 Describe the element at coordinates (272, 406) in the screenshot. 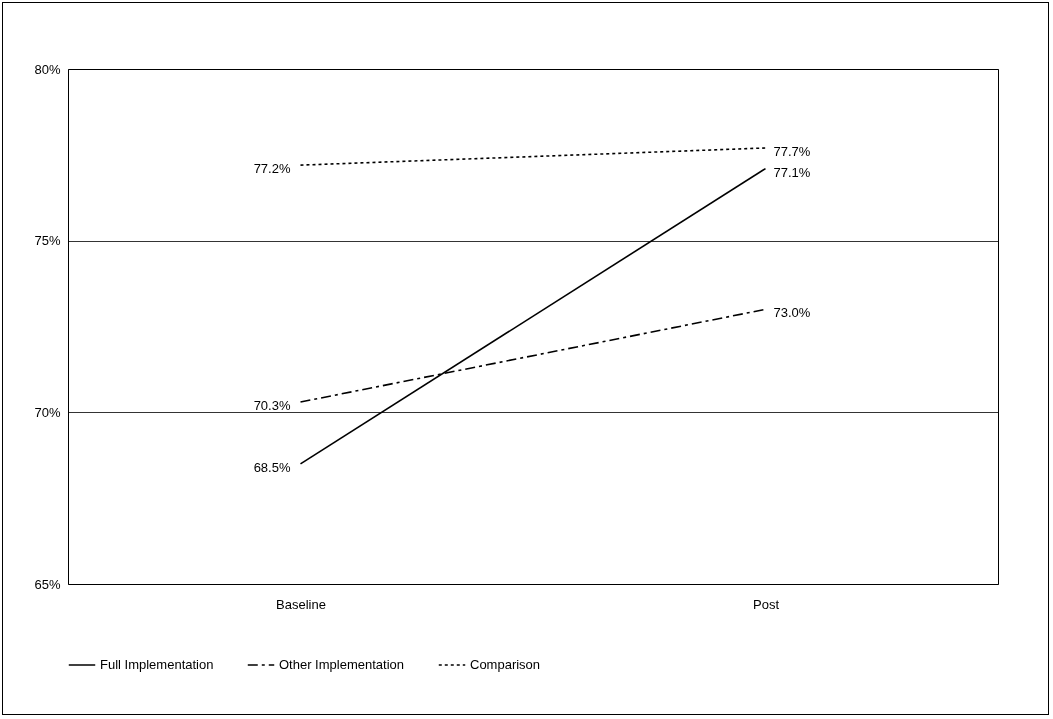

I see `data-label: 70.3%` at that location.